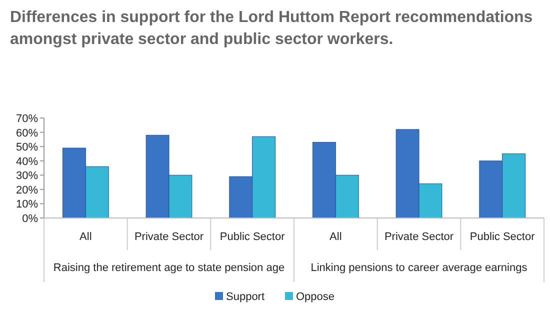 This screenshot has height=320, width=550. Describe the element at coordinates (271, 28) in the screenshot. I see `chart-title: Differences in support for the Lord Huttom Report recommendations amongst private sector and public sector workers.` at that location.